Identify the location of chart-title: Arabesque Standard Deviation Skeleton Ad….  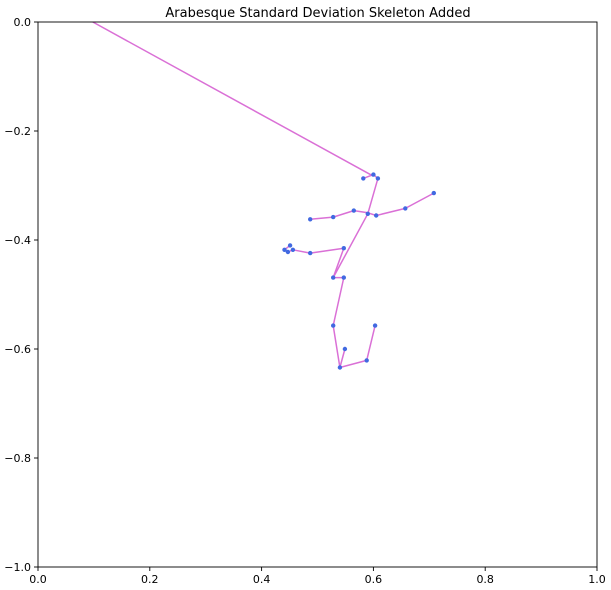
(317, 13).